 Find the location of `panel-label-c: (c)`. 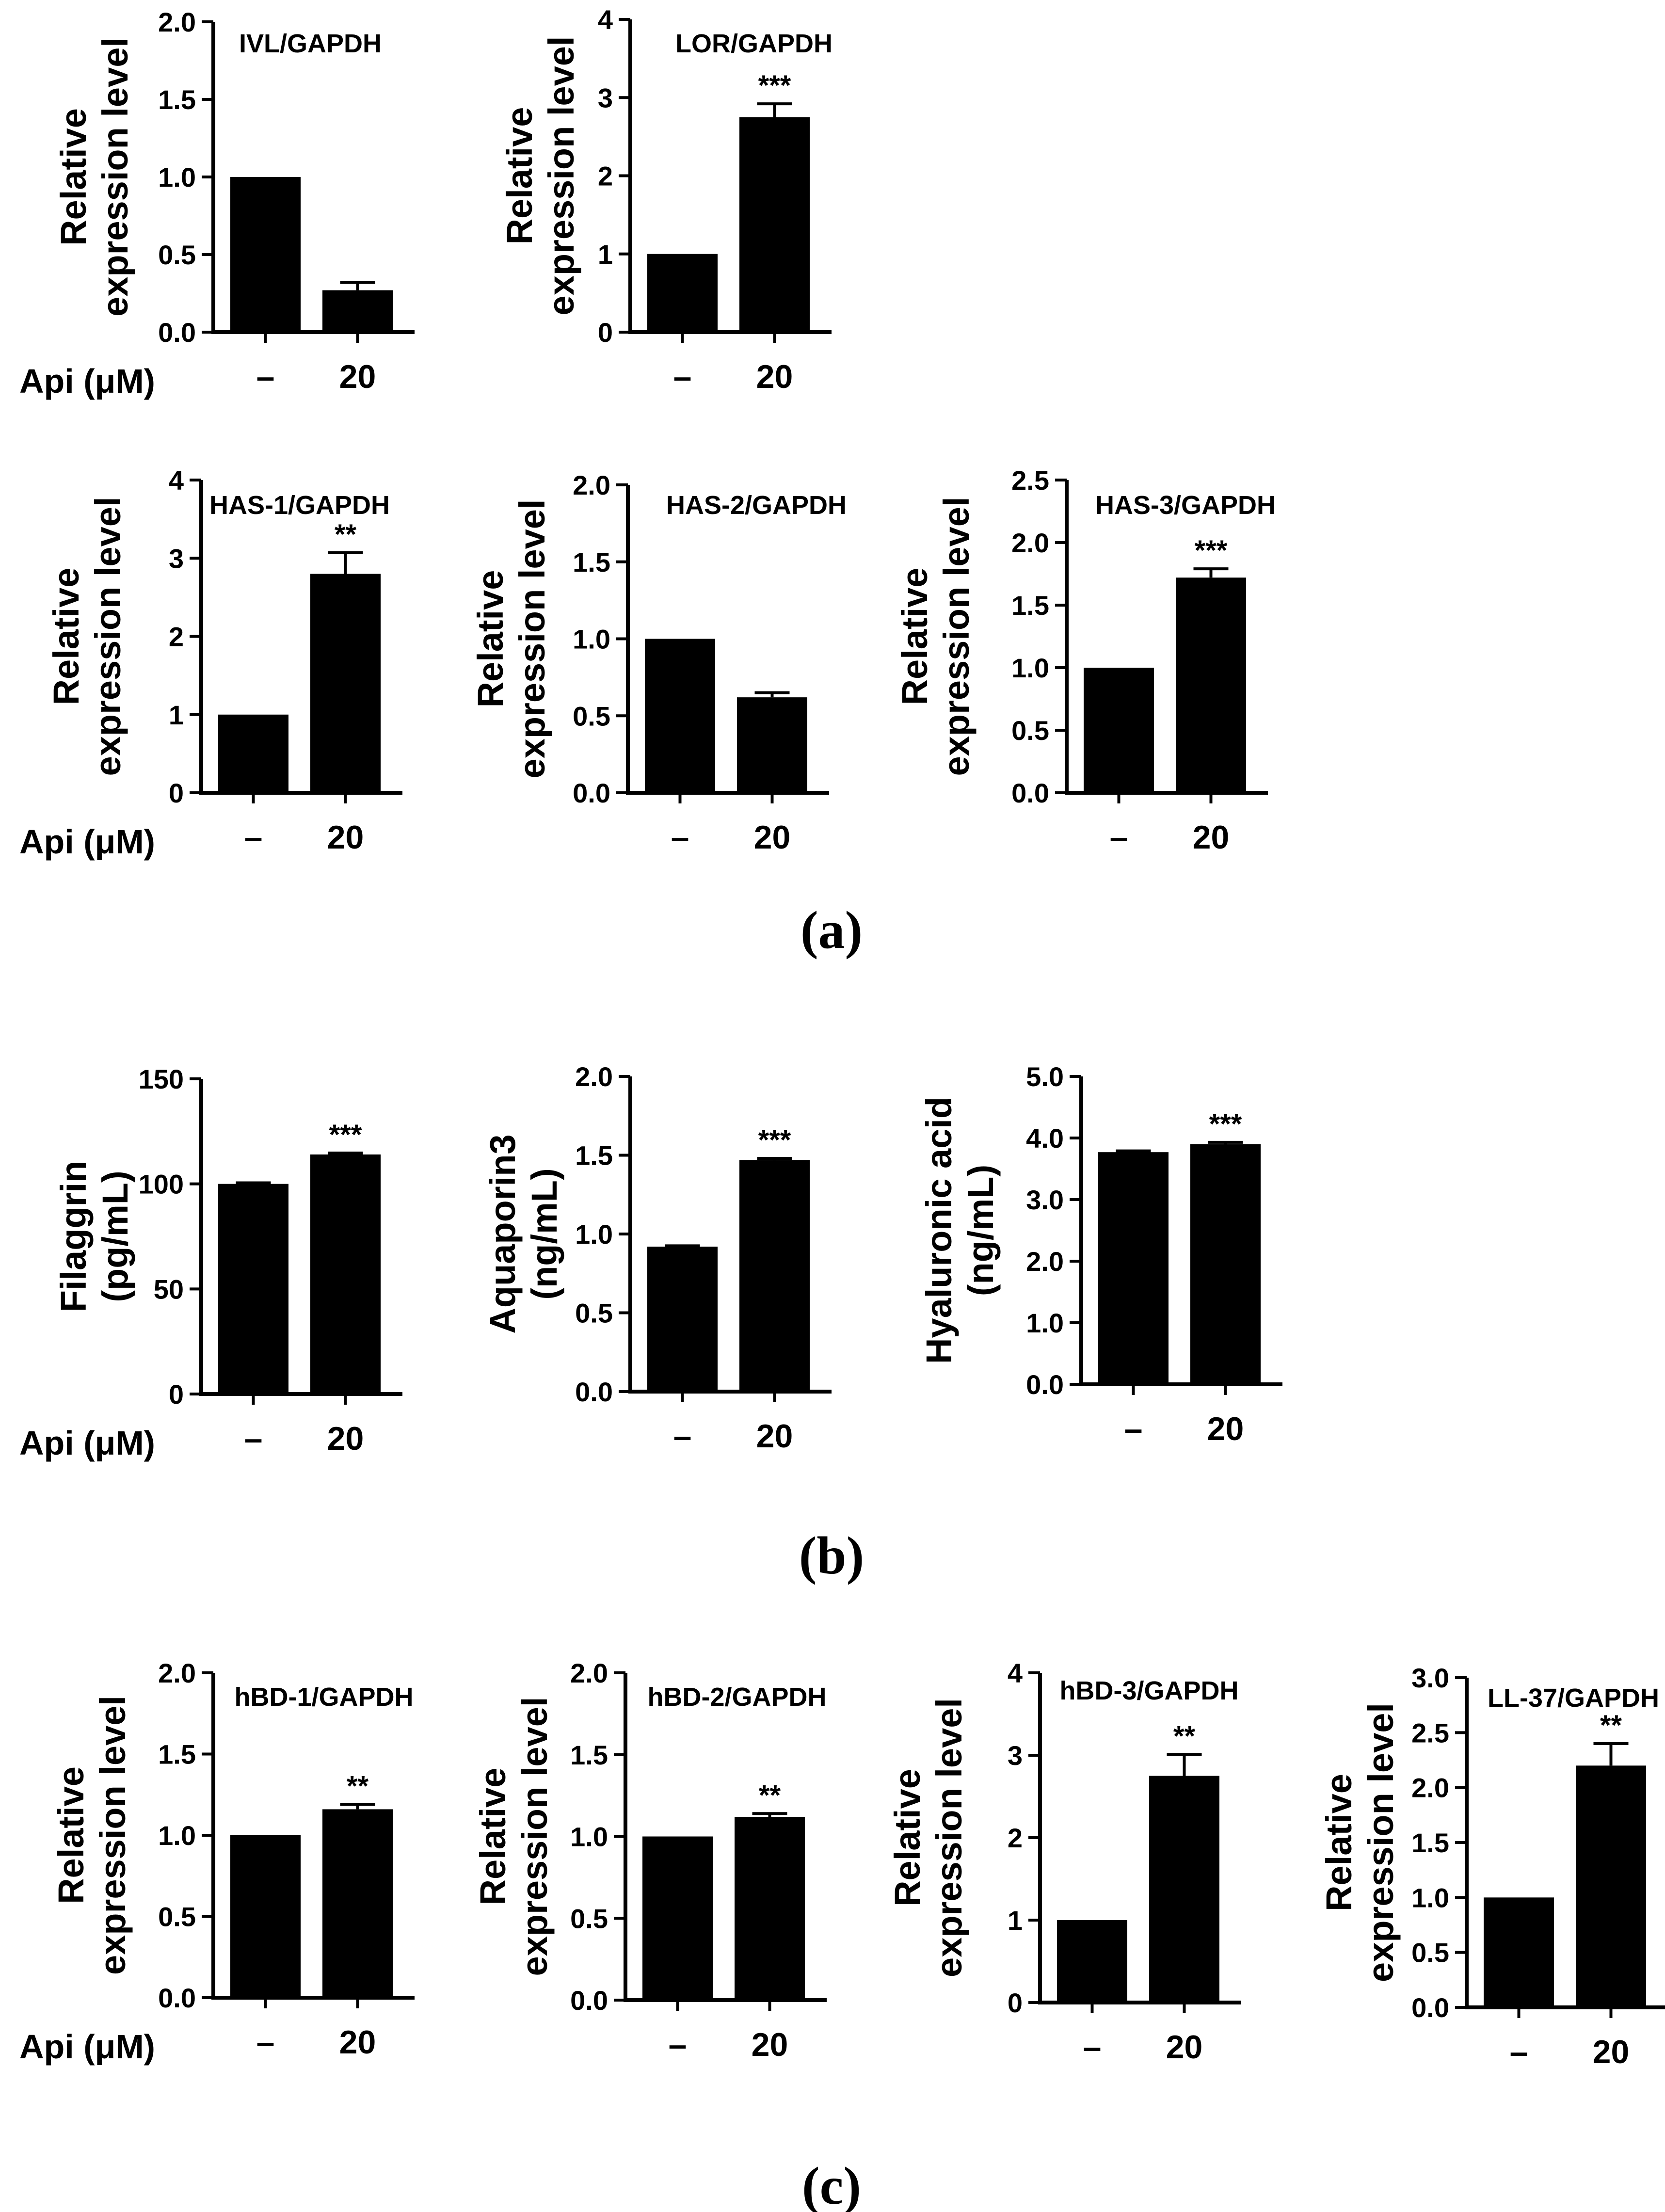

panel-label-c: (c) is located at coordinates (831, 2184).